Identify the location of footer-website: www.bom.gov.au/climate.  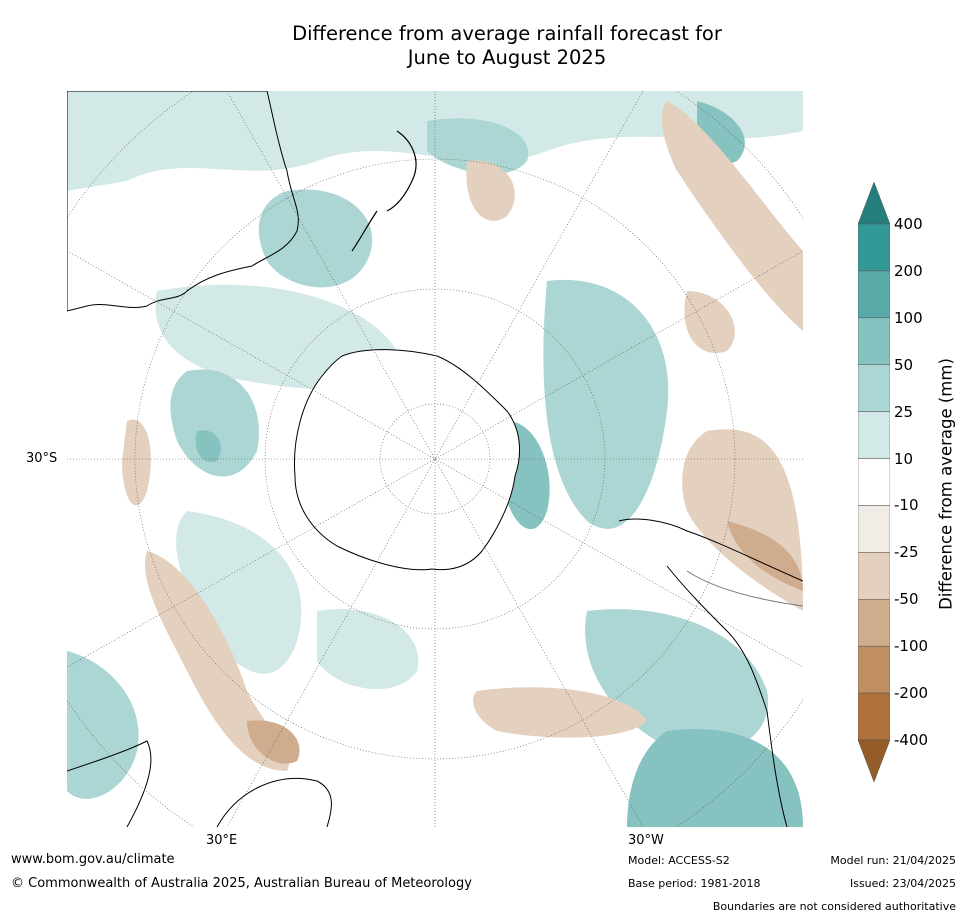
(93, 859).